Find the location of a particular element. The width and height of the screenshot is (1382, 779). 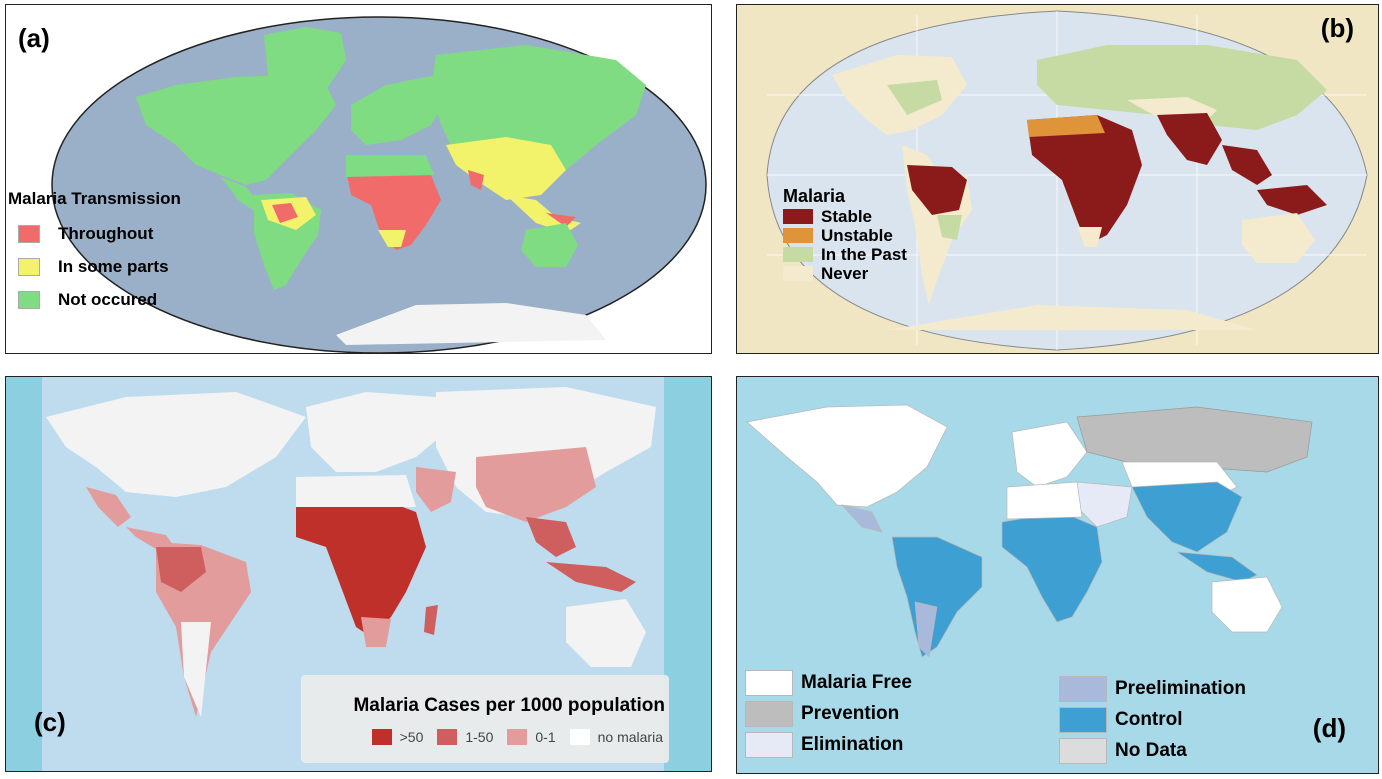

legend-label: 1-50 is located at coordinates (479, 737).